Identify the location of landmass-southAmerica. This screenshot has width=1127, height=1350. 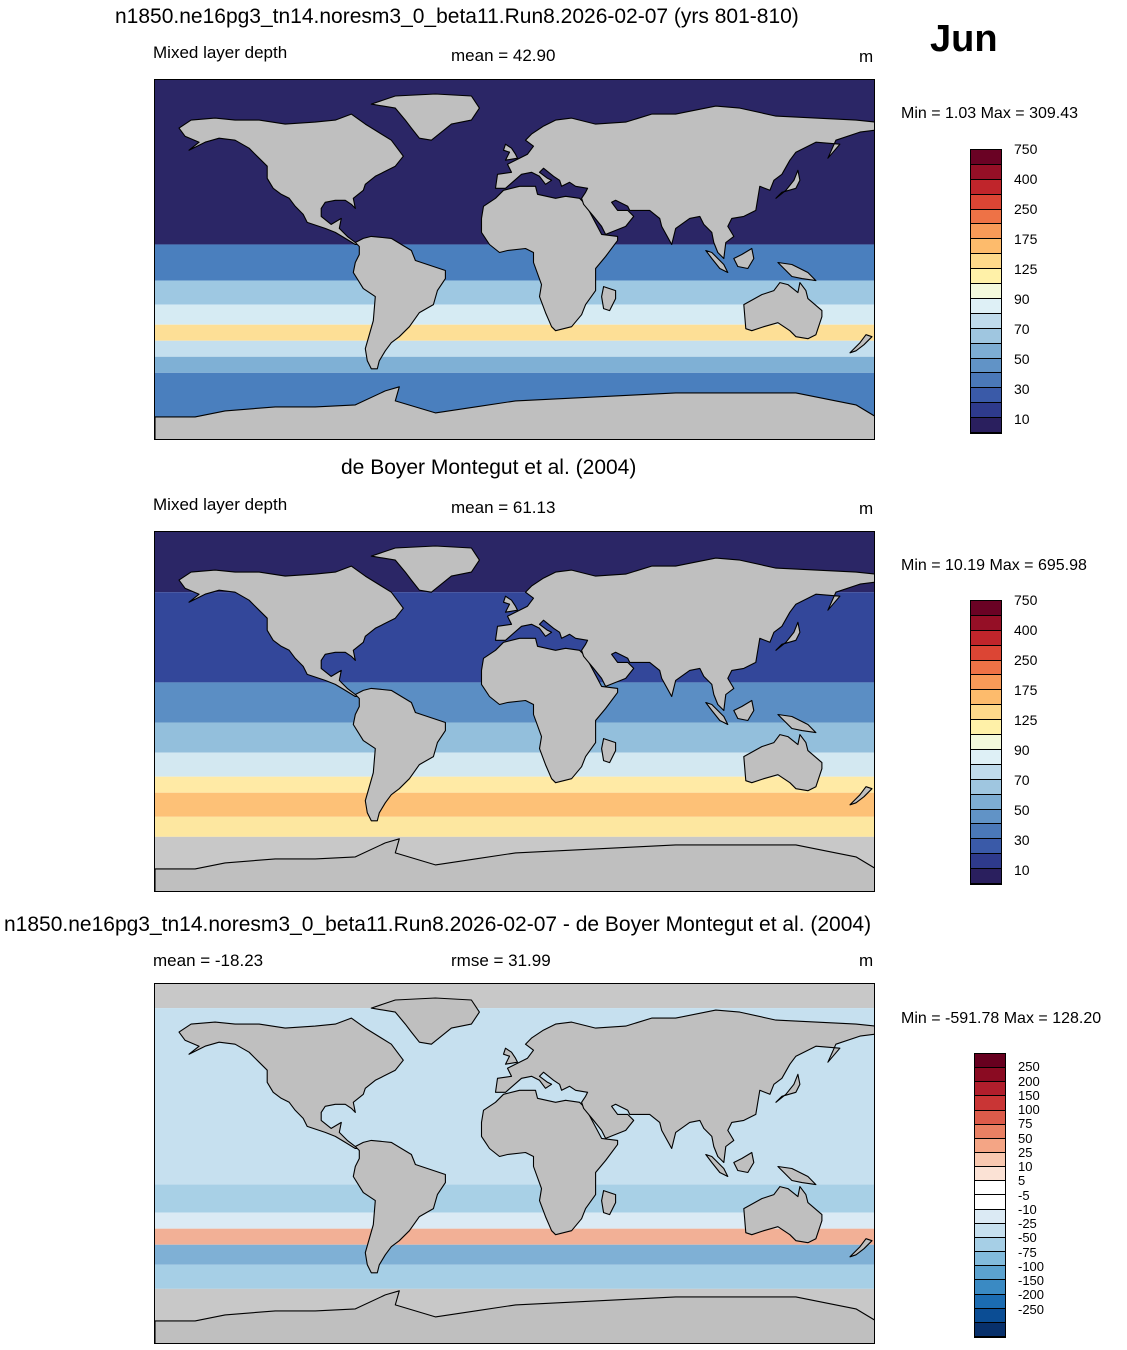
(399, 1206).